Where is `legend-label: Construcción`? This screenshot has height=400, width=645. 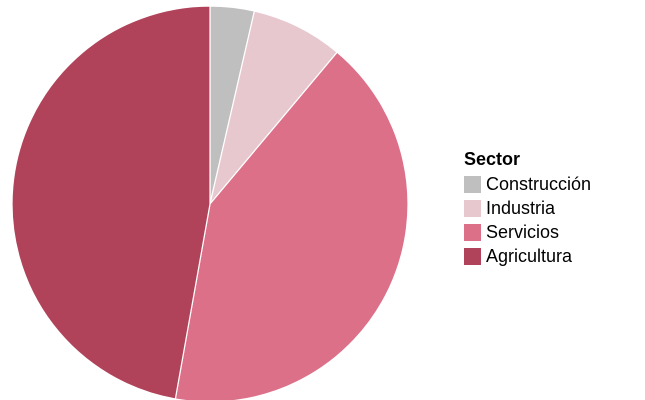 legend-label: Construcción is located at coordinates (539, 184).